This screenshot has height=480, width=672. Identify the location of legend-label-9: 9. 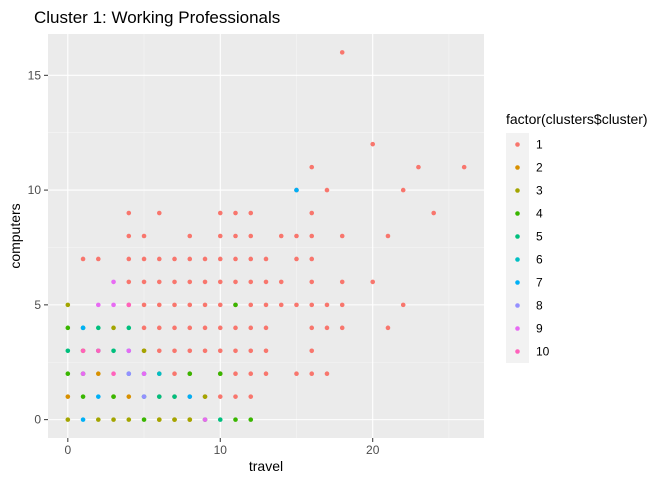
(539, 329).